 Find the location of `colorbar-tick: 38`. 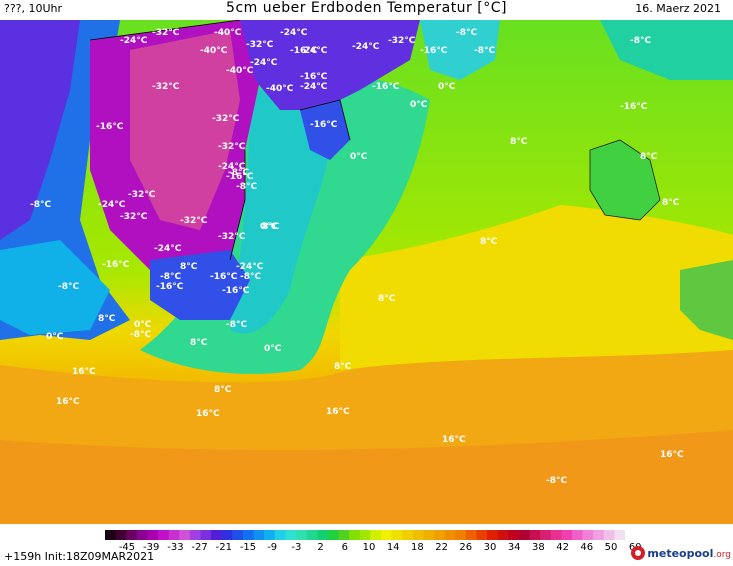

colorbar-tick: 38 is located at coordinates (538, 547).